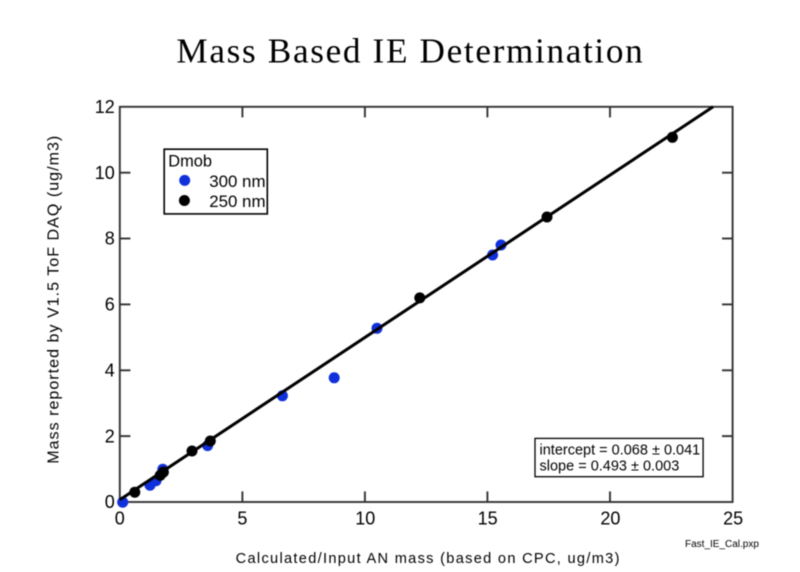  What do you see at coordinates (242, 518) in the screenshot?
I see `svg-text: 5` at bounding box center [242, 518].